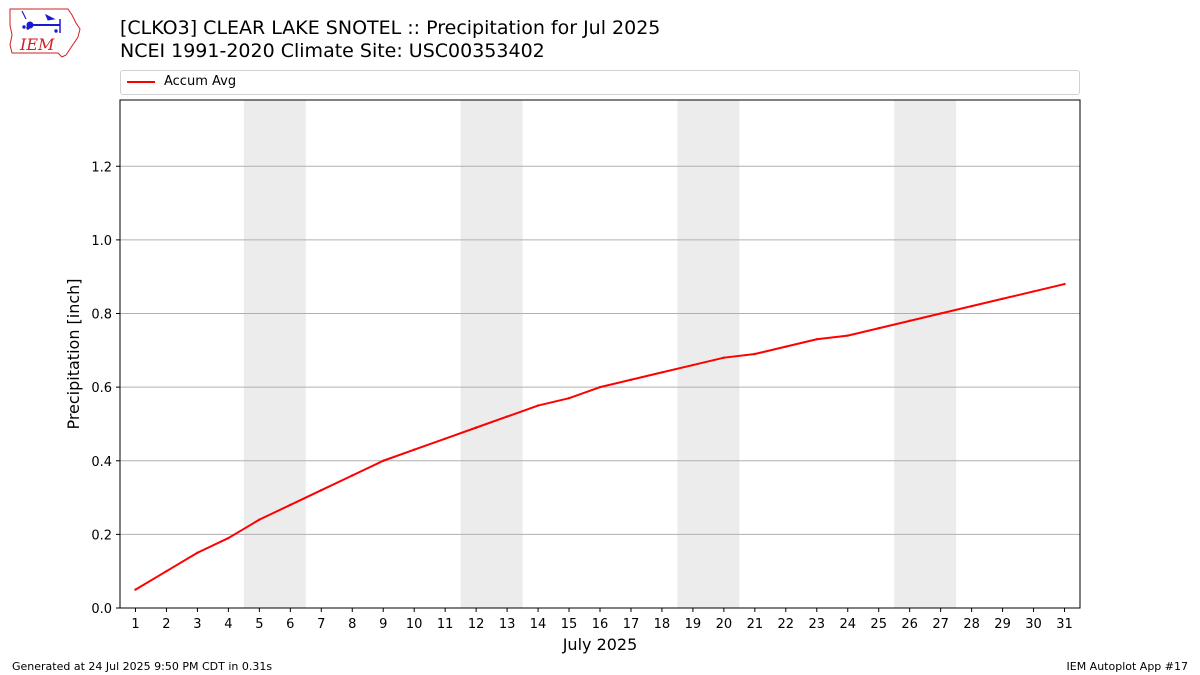  What do you see at coordinates (259, 624) in the screenshot?
I see `x-tick-label: 5` at bounding box center [259, 624].